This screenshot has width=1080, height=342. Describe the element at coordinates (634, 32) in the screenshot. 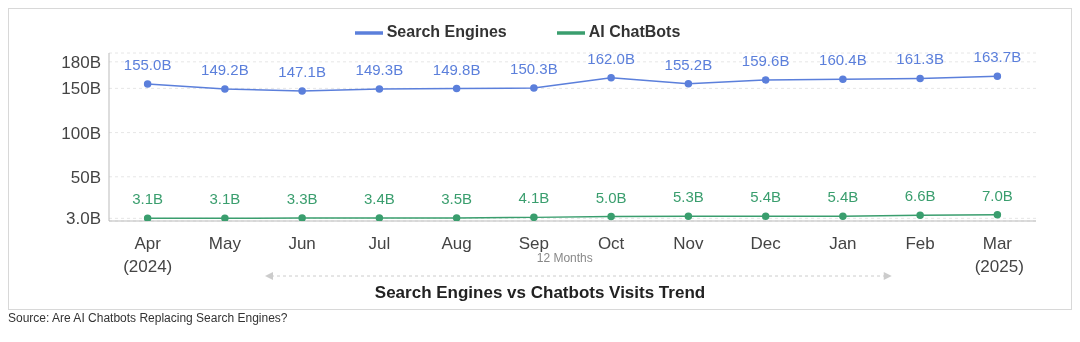

I see `legend-label: AI ChatBots` at that location.